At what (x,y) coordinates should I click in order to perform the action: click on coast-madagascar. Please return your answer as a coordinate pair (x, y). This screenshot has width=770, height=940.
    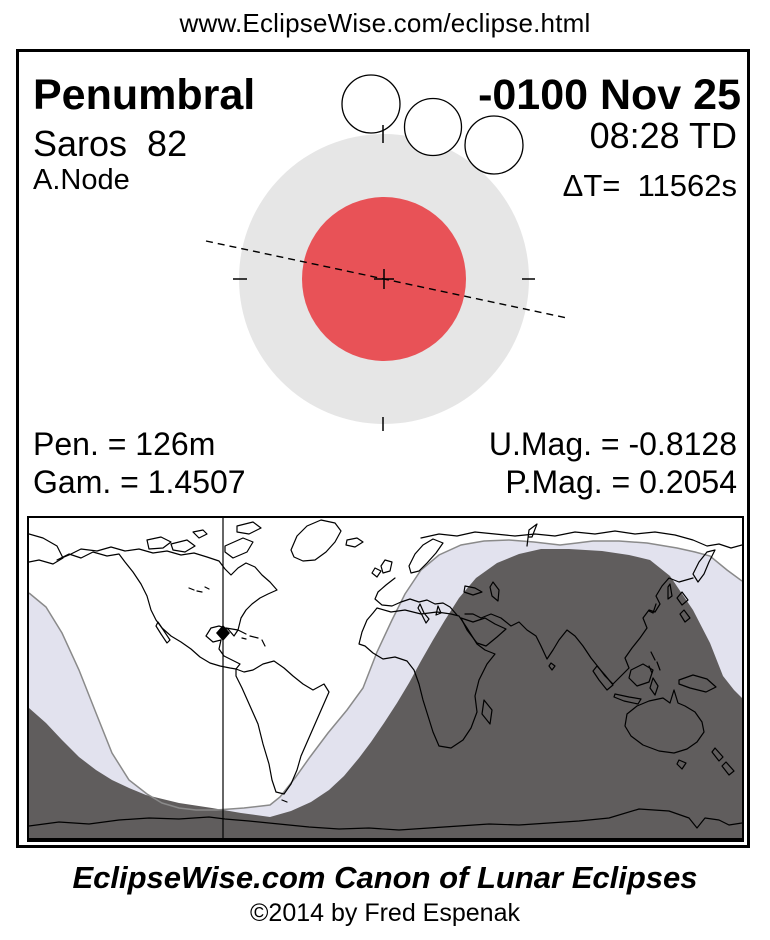
    Looking at the image, I should click on (487, 712).